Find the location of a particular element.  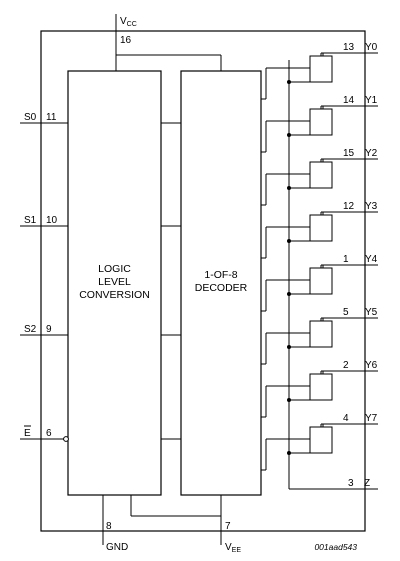

logic-level-line-2: LEVEL is located at coordinates (114, 282).